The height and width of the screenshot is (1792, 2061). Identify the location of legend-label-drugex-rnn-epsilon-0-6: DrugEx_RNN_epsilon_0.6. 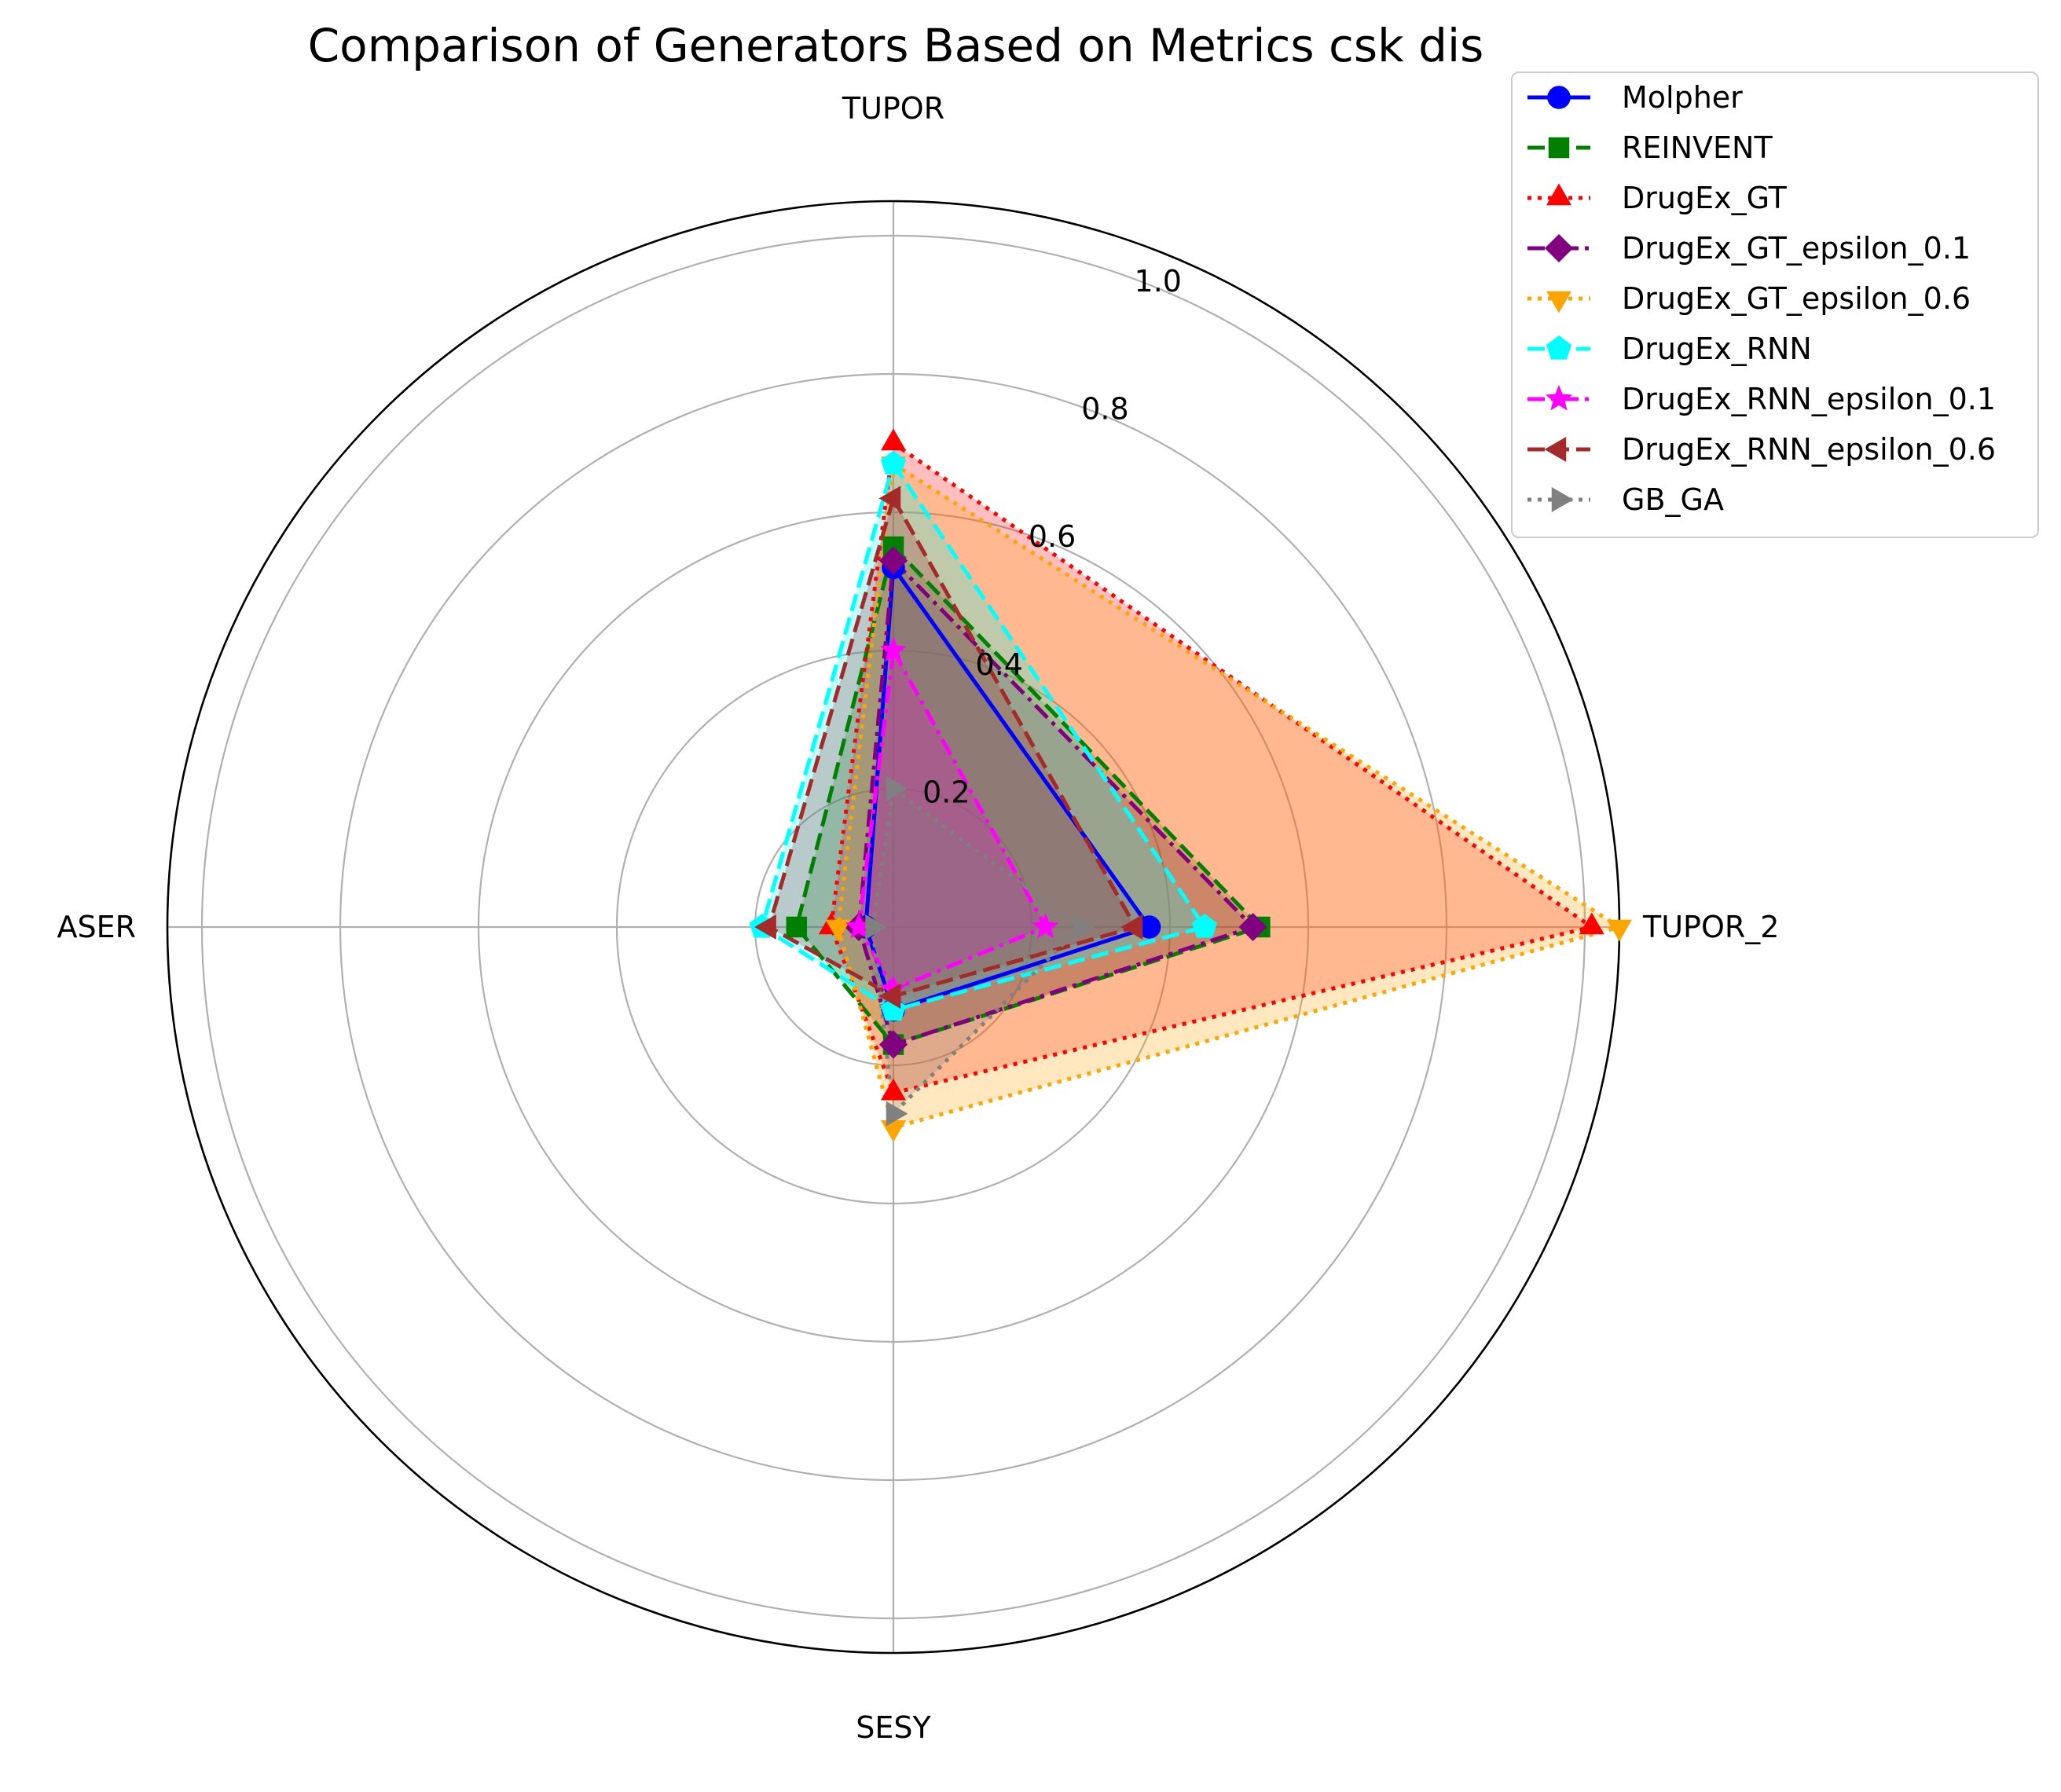
(1809, 449).